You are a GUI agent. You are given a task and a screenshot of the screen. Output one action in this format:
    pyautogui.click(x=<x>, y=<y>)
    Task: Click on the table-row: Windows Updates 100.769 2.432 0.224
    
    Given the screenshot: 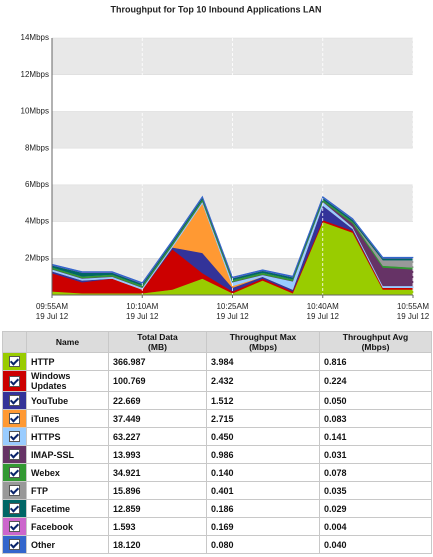 What is the action you would take?
    pyautogui.click(x=217, y=381)
    